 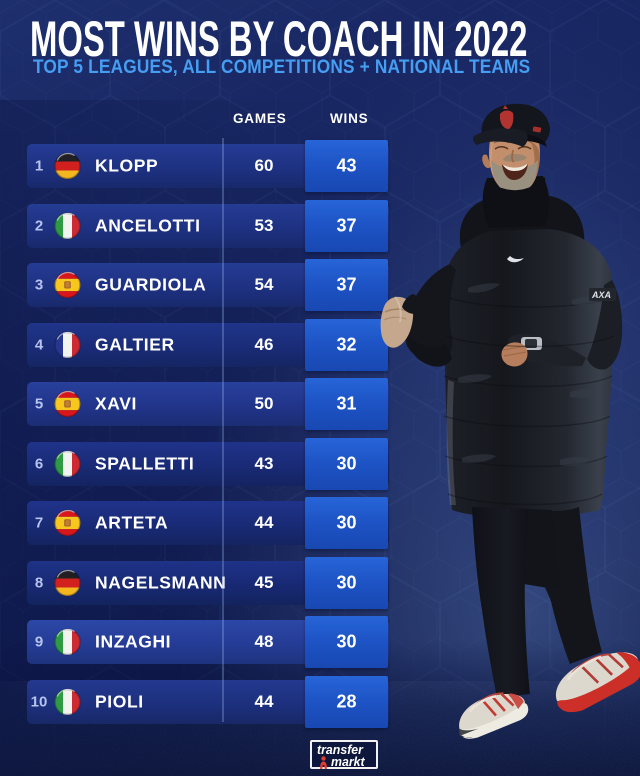 I want to click on svg-text: AXA, so click(x=601, y=295).